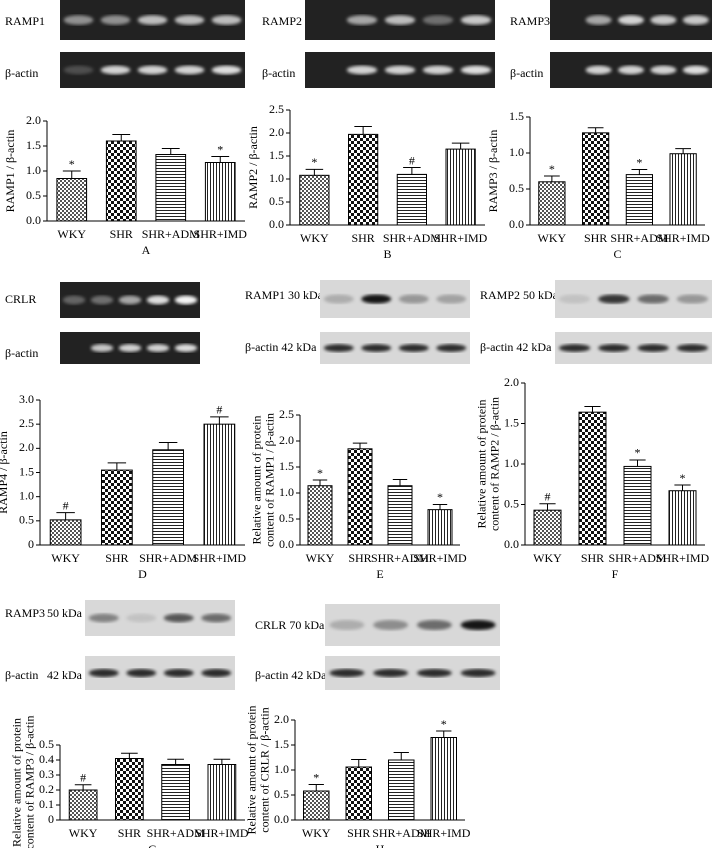  What do you see at coordinates (284, 295) in the screenshot?
I see `blot-label: RAMP1 30 kDa` at bounding box center [284, 295].